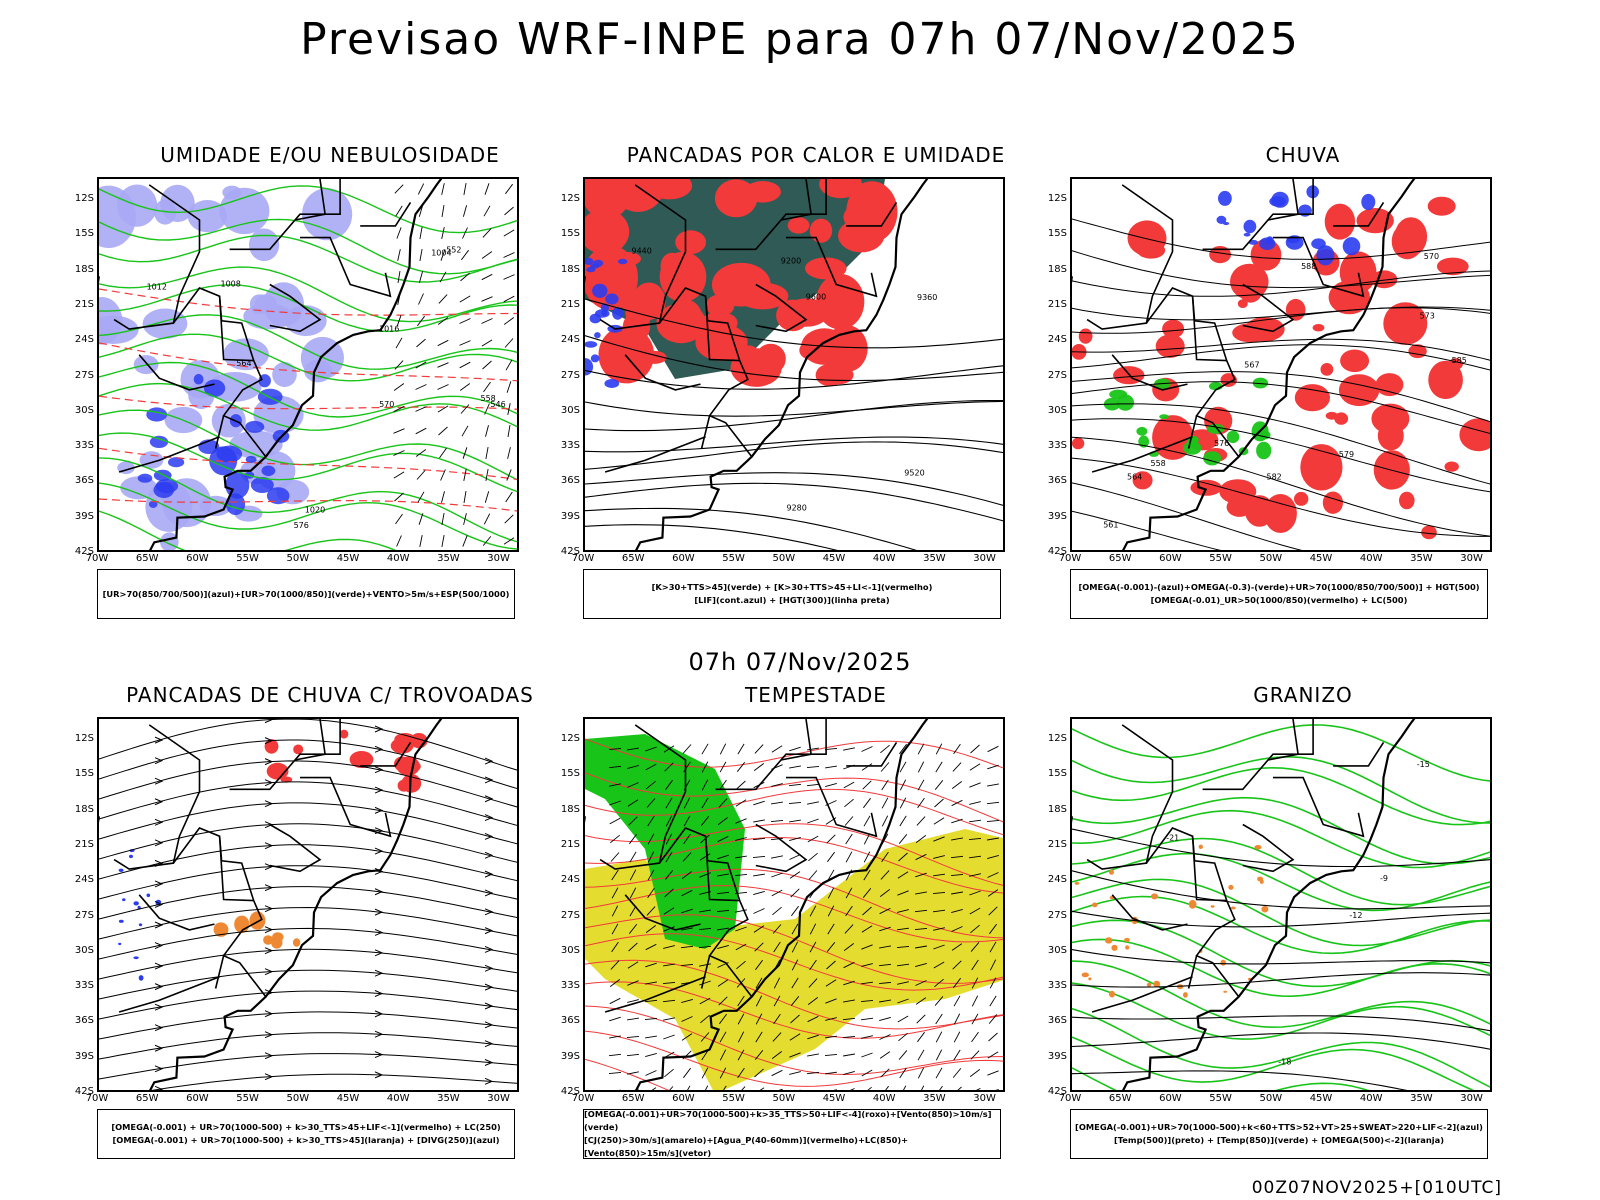 This screenshot has height=1200, width=1600. What do you see at coordinates (1355, 915) in the screenshot?
I see `svg-text: -12` at bounding box center [1355, 915].